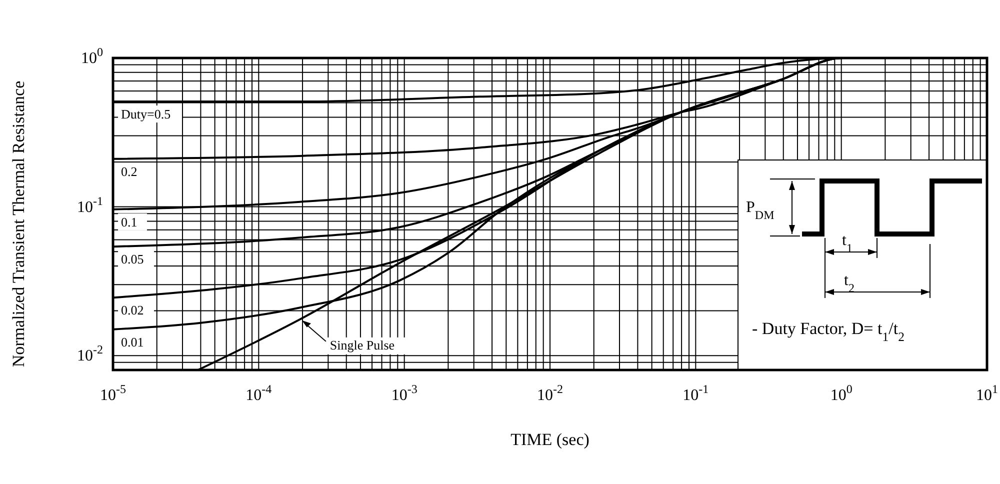 This screenshot has height=484, width=1000. Describe the element at coordinates (259, 393) in the screenshot. I see `x-tick-label: 10$^{-4}$` at that location.